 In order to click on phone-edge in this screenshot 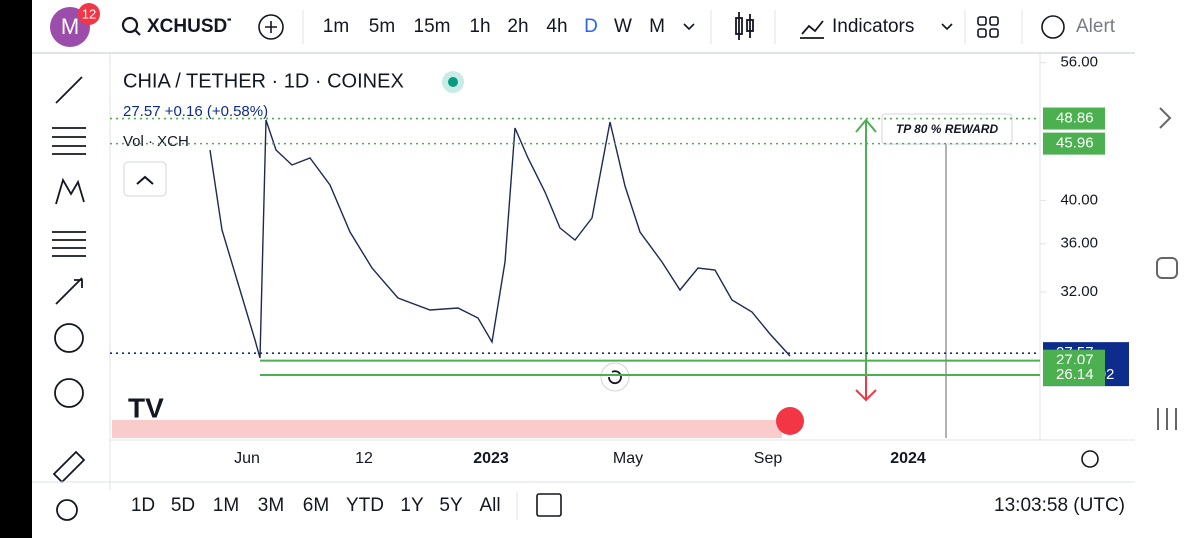, I will do `click(16, 269)`.